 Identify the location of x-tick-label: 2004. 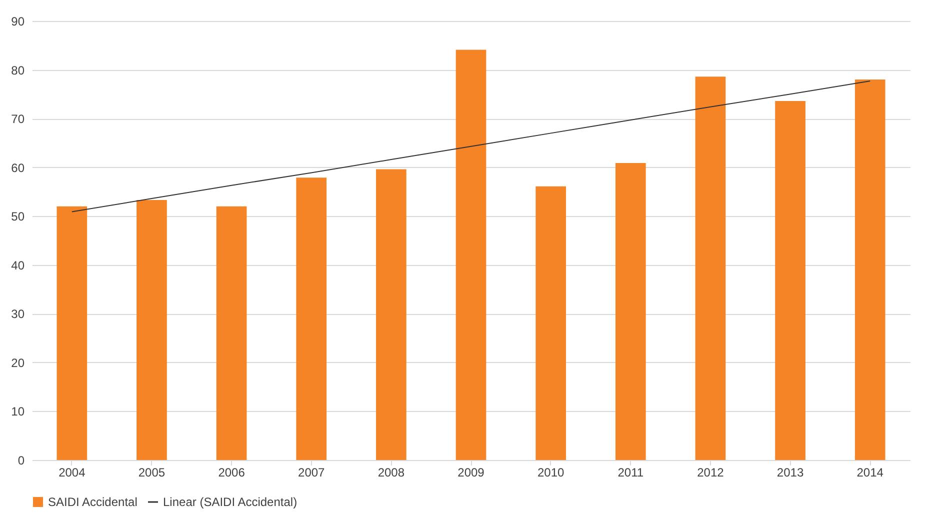
(72, 473).